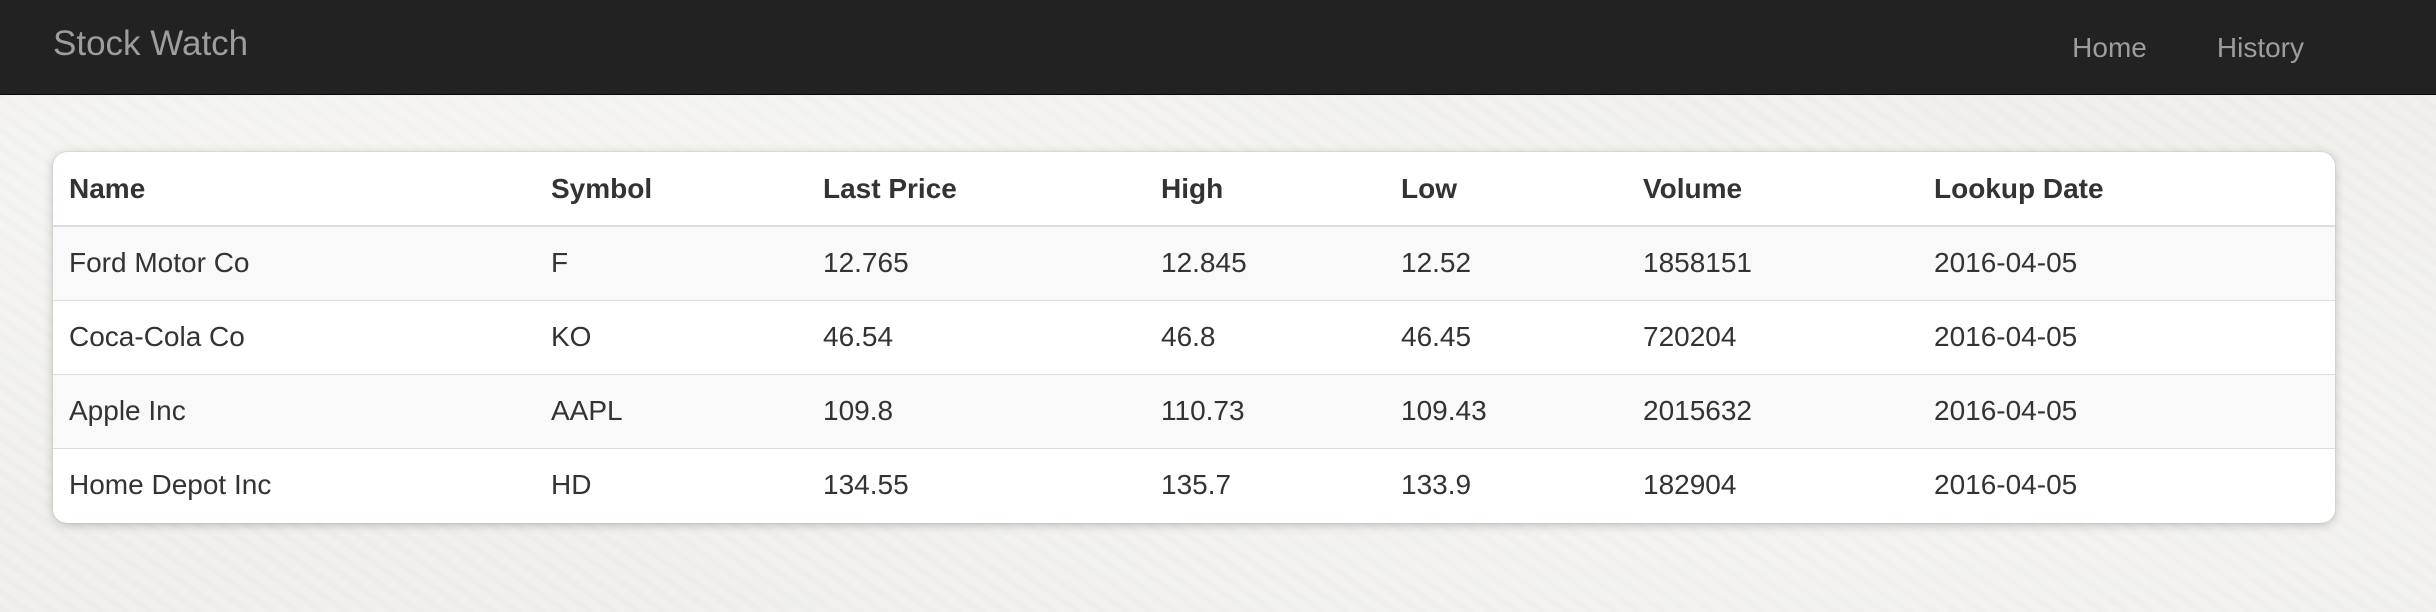  What do you see at coordinates (1772, 189) in the screenshot?
I see `header-volume: Volume` at bounding box center [1772, 189].